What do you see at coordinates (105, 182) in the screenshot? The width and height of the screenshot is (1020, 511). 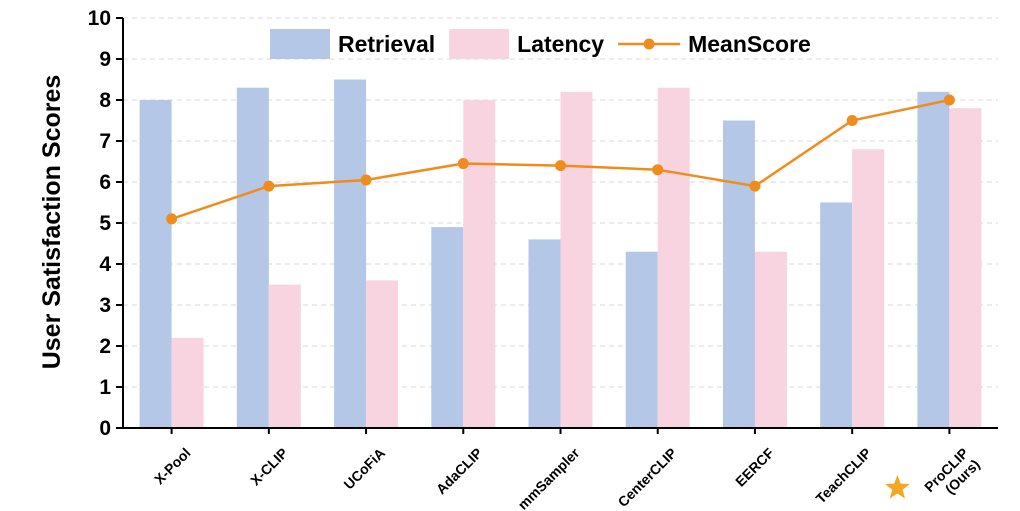 I see `y-tick-label: 6` at bounding box center [105, 182].